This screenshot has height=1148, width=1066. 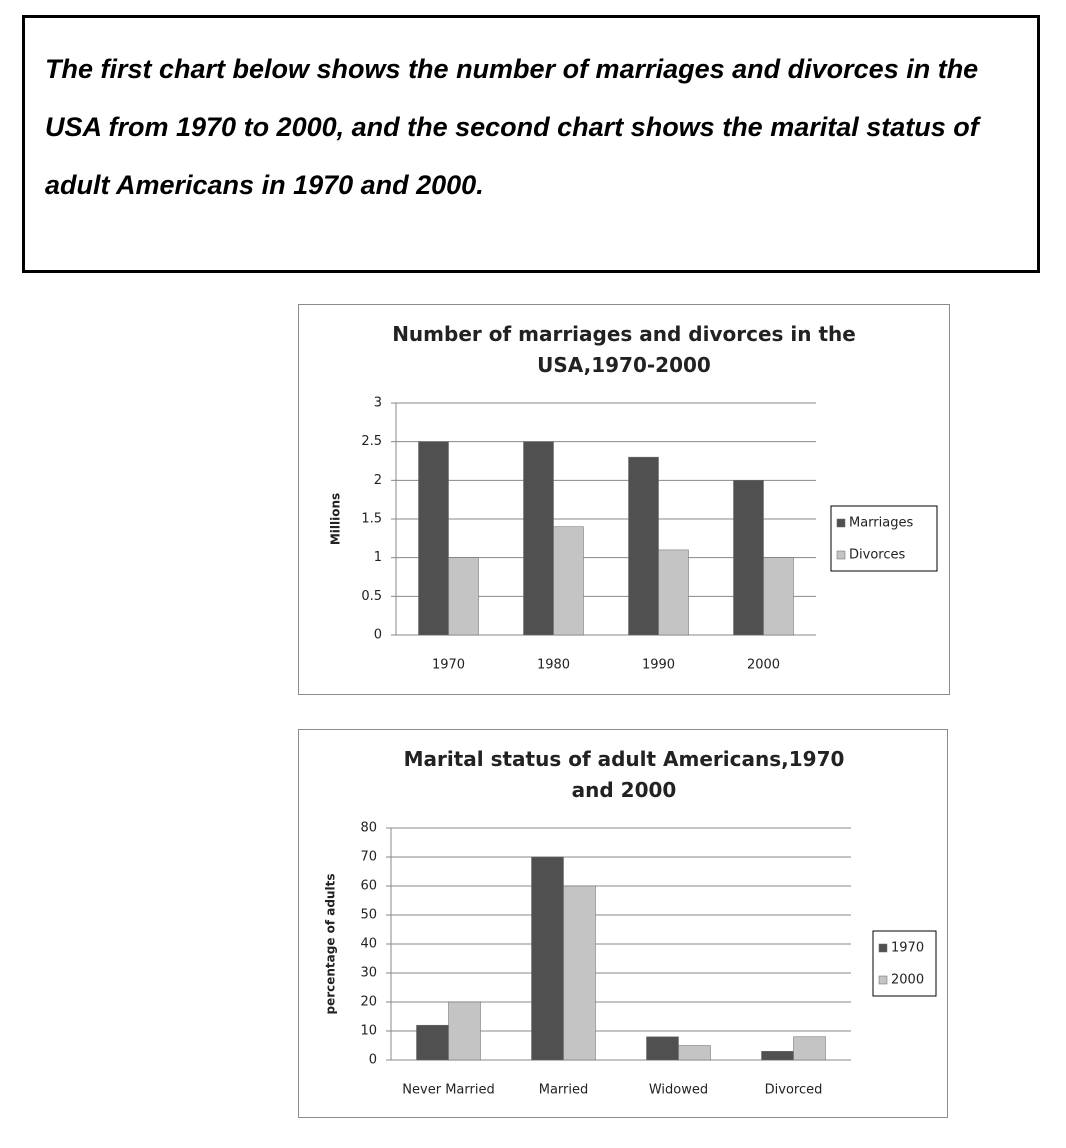 I want to click on y-tick-label: 30, so click(x=368, y=973).